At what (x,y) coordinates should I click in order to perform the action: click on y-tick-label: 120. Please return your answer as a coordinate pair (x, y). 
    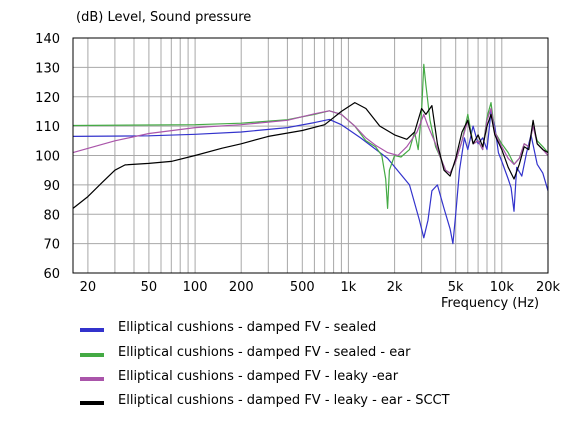
    Looking at the image, I should click on (47, 98).